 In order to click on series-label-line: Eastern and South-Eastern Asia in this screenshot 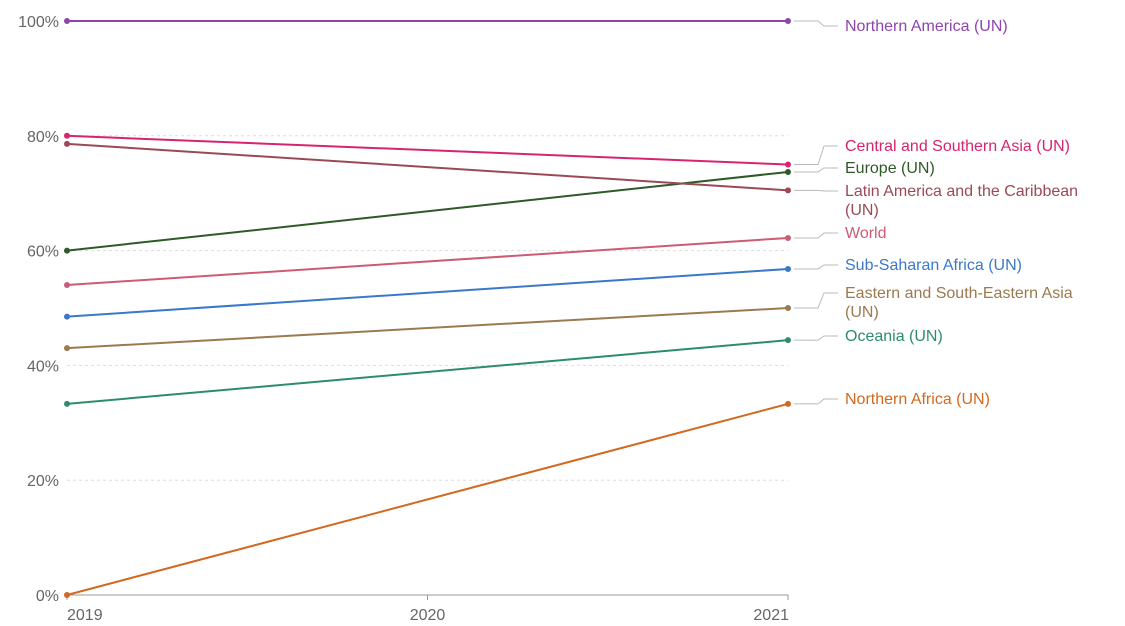, I will do `click(959, 293)`.